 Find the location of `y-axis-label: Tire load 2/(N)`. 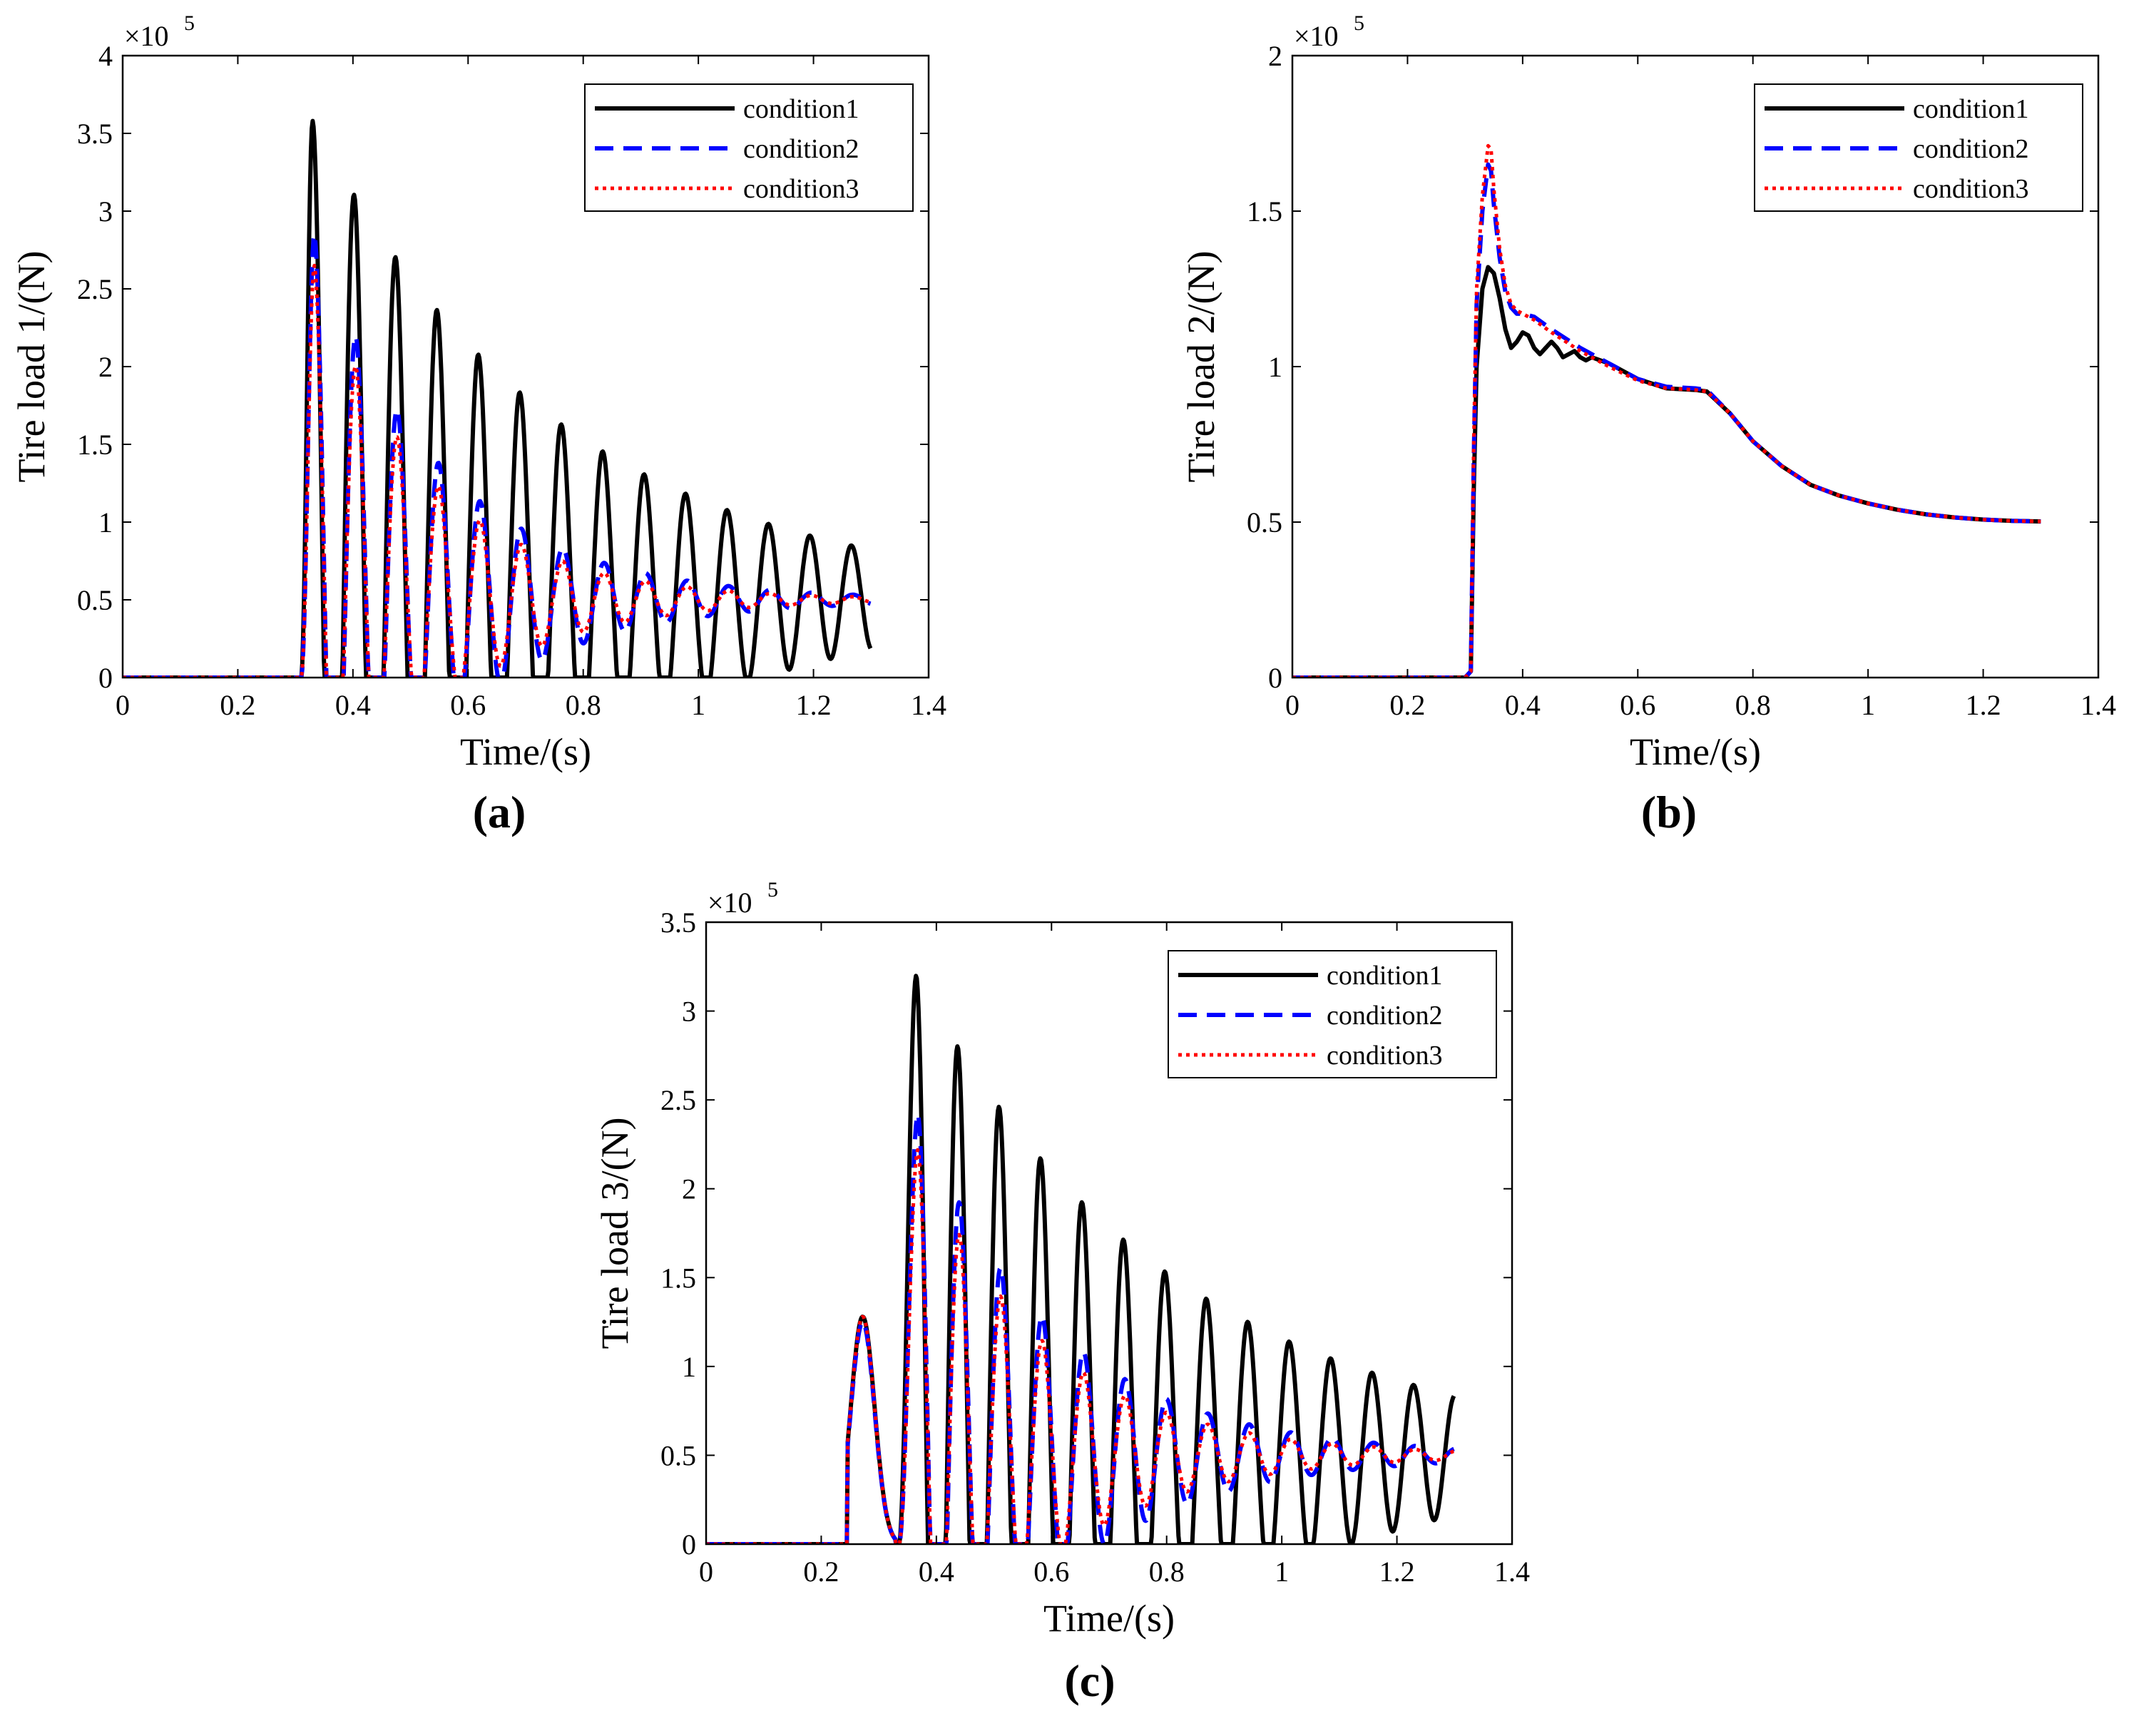

y-axis-label: Tire load 2/(N) is located at coordinates (1201, 367).